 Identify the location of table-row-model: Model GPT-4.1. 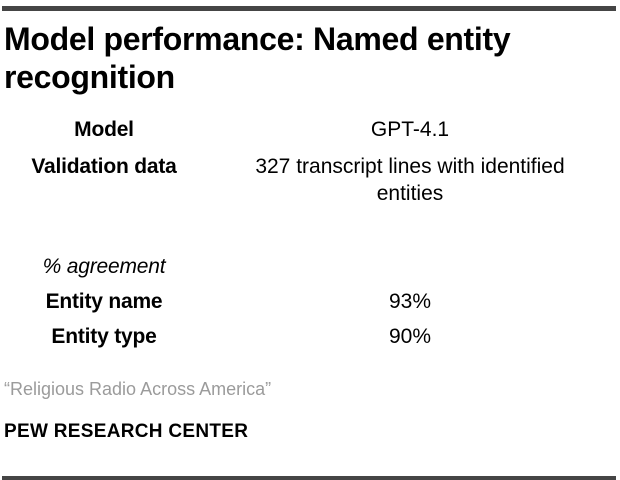
(310, 129).